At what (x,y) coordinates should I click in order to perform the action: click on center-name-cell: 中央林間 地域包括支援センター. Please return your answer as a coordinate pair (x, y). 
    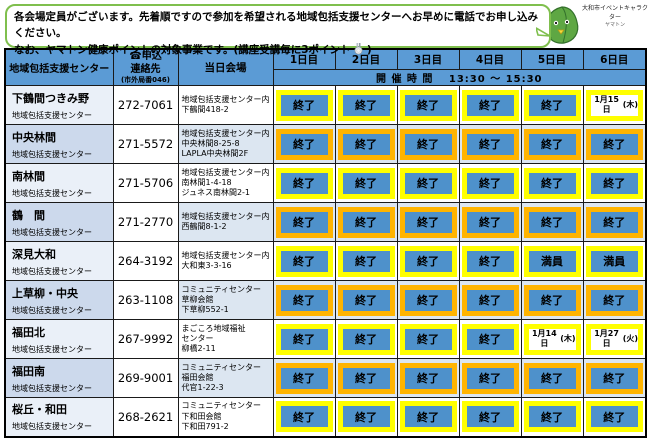
    Looking at the image, I should click on (59, 144).